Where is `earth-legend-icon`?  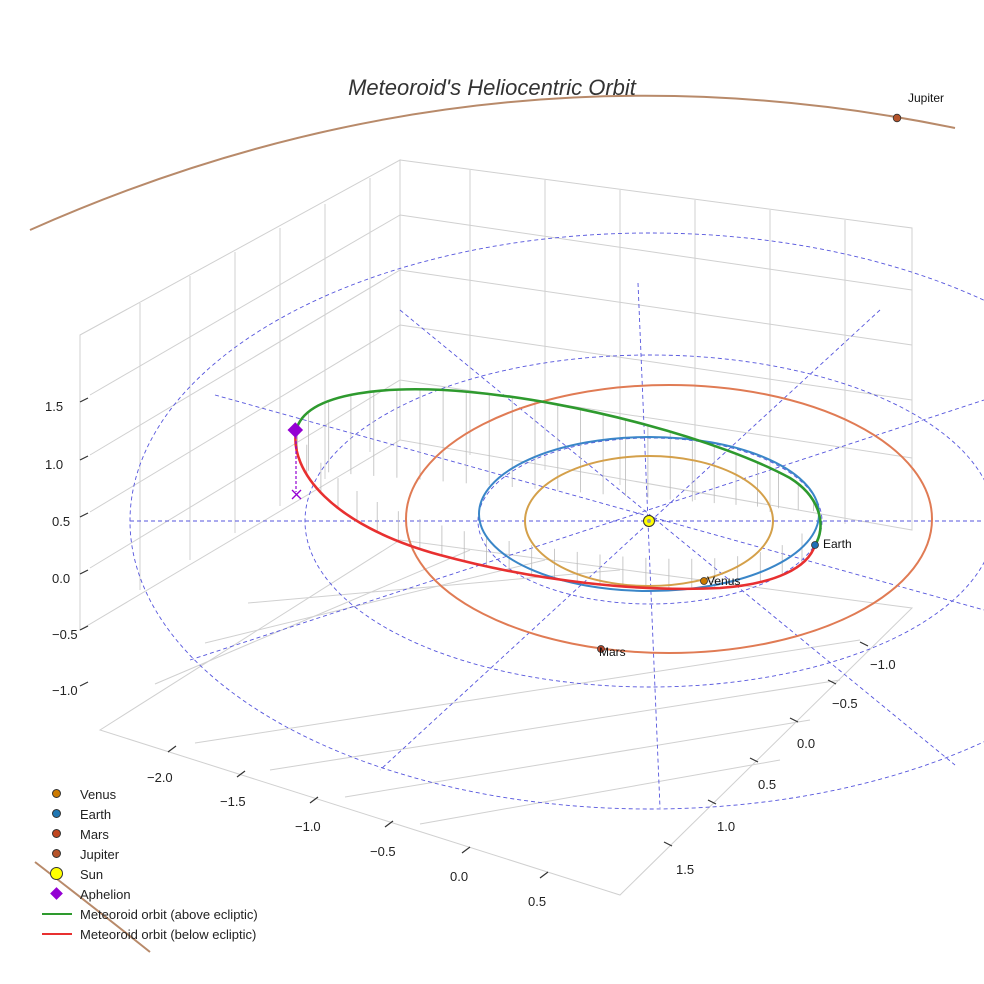
earth-legend-icon is located at coordinates (56, 813).